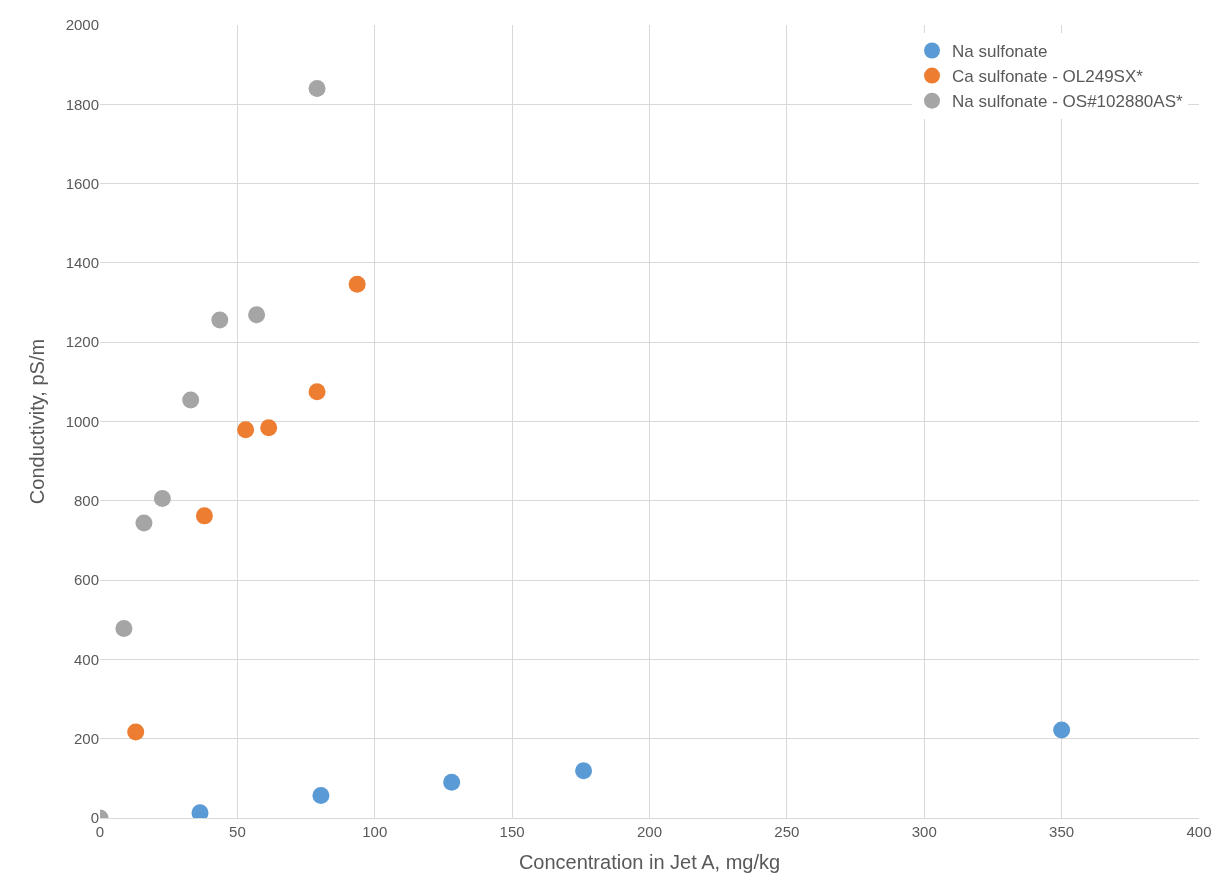 The width and height of the screenshot is (1229, 893). I want to click on x-tick-label: 200, so click(649, 831).